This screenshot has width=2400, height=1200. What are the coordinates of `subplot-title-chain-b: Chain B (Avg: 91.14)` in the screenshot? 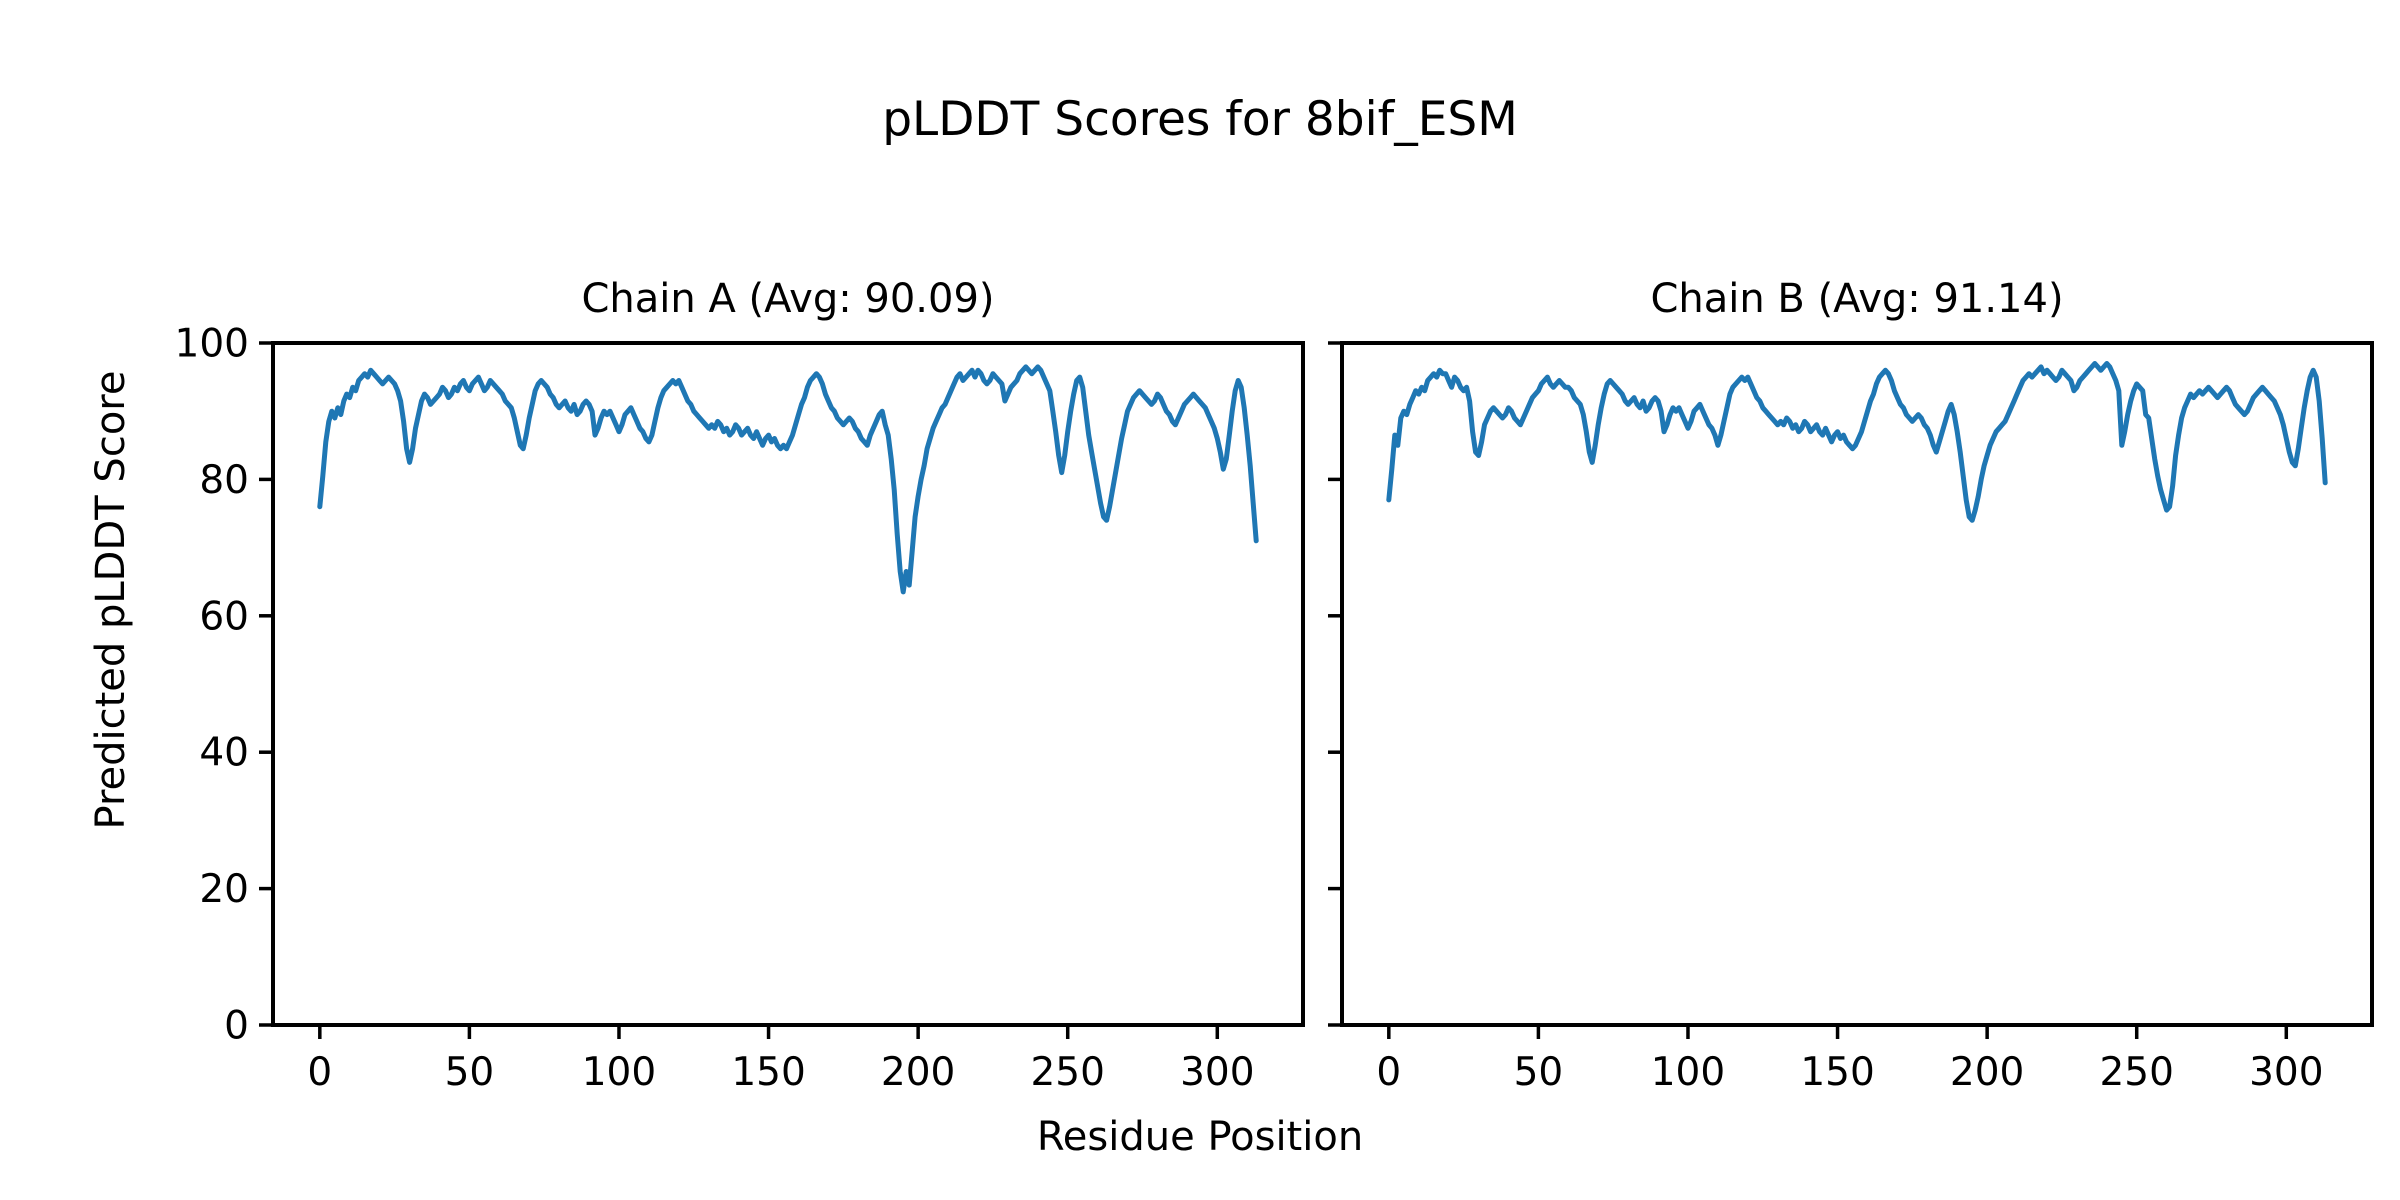 It's located at (1857, 299).